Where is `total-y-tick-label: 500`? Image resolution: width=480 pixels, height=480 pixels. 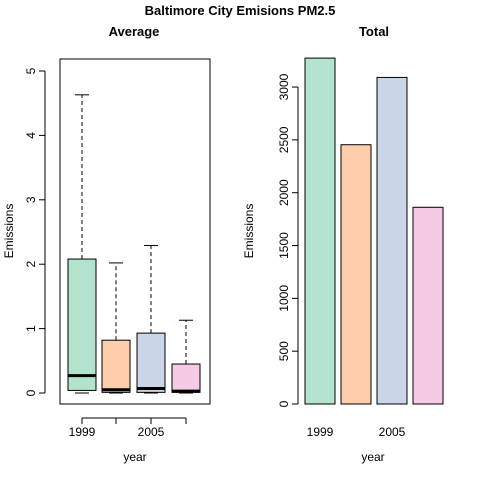 total-y-tick-label: 500 is located at coordinates (284, 351).